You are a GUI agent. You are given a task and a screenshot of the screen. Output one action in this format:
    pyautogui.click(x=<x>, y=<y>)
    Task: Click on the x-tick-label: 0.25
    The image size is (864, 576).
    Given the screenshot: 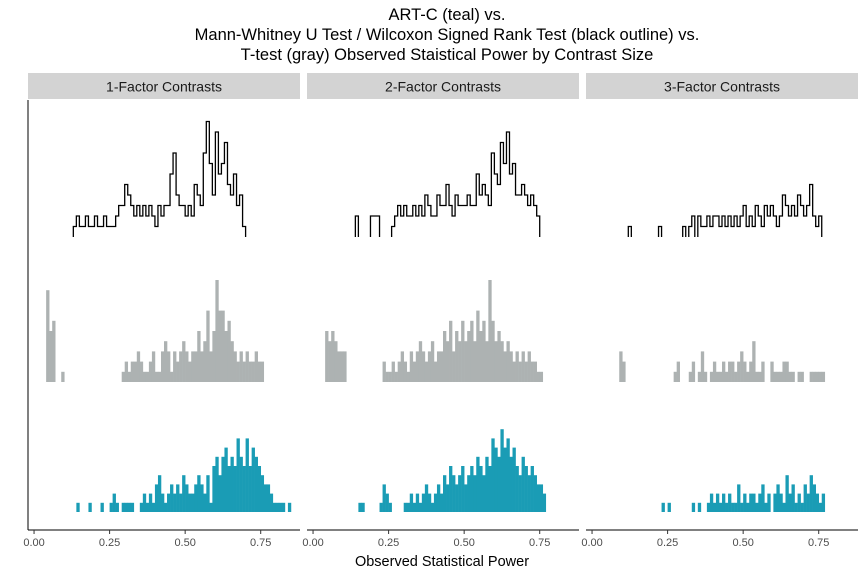 What is the action you would take?
    pyautogui.click(x=667, y=543)
    